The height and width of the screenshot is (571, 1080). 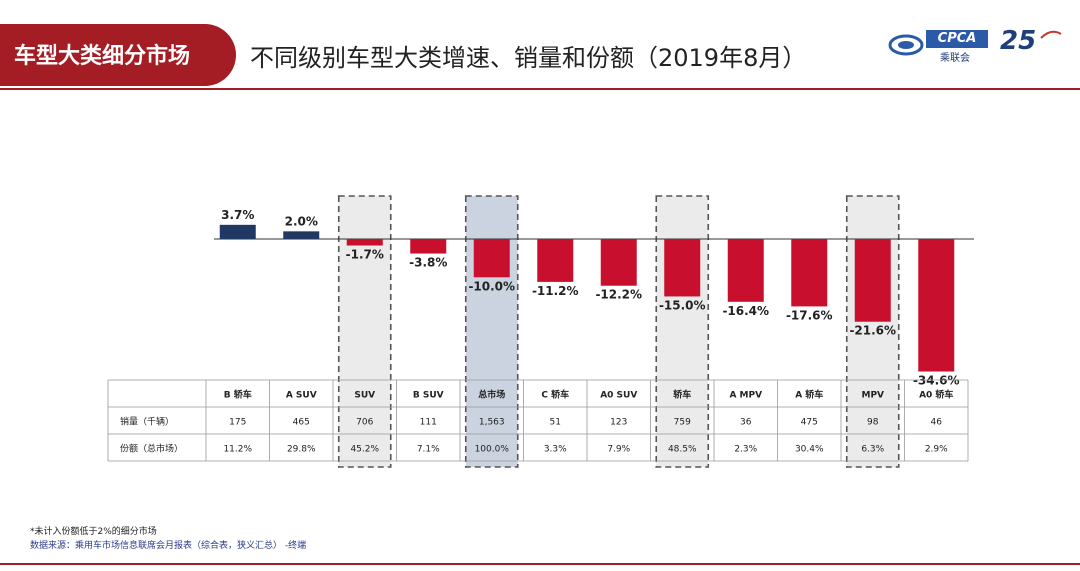 What do you see at coordinates (364, 423) in the screenshot?
I see `sales-cell-suv: 706` at bounding box center [364, 423].